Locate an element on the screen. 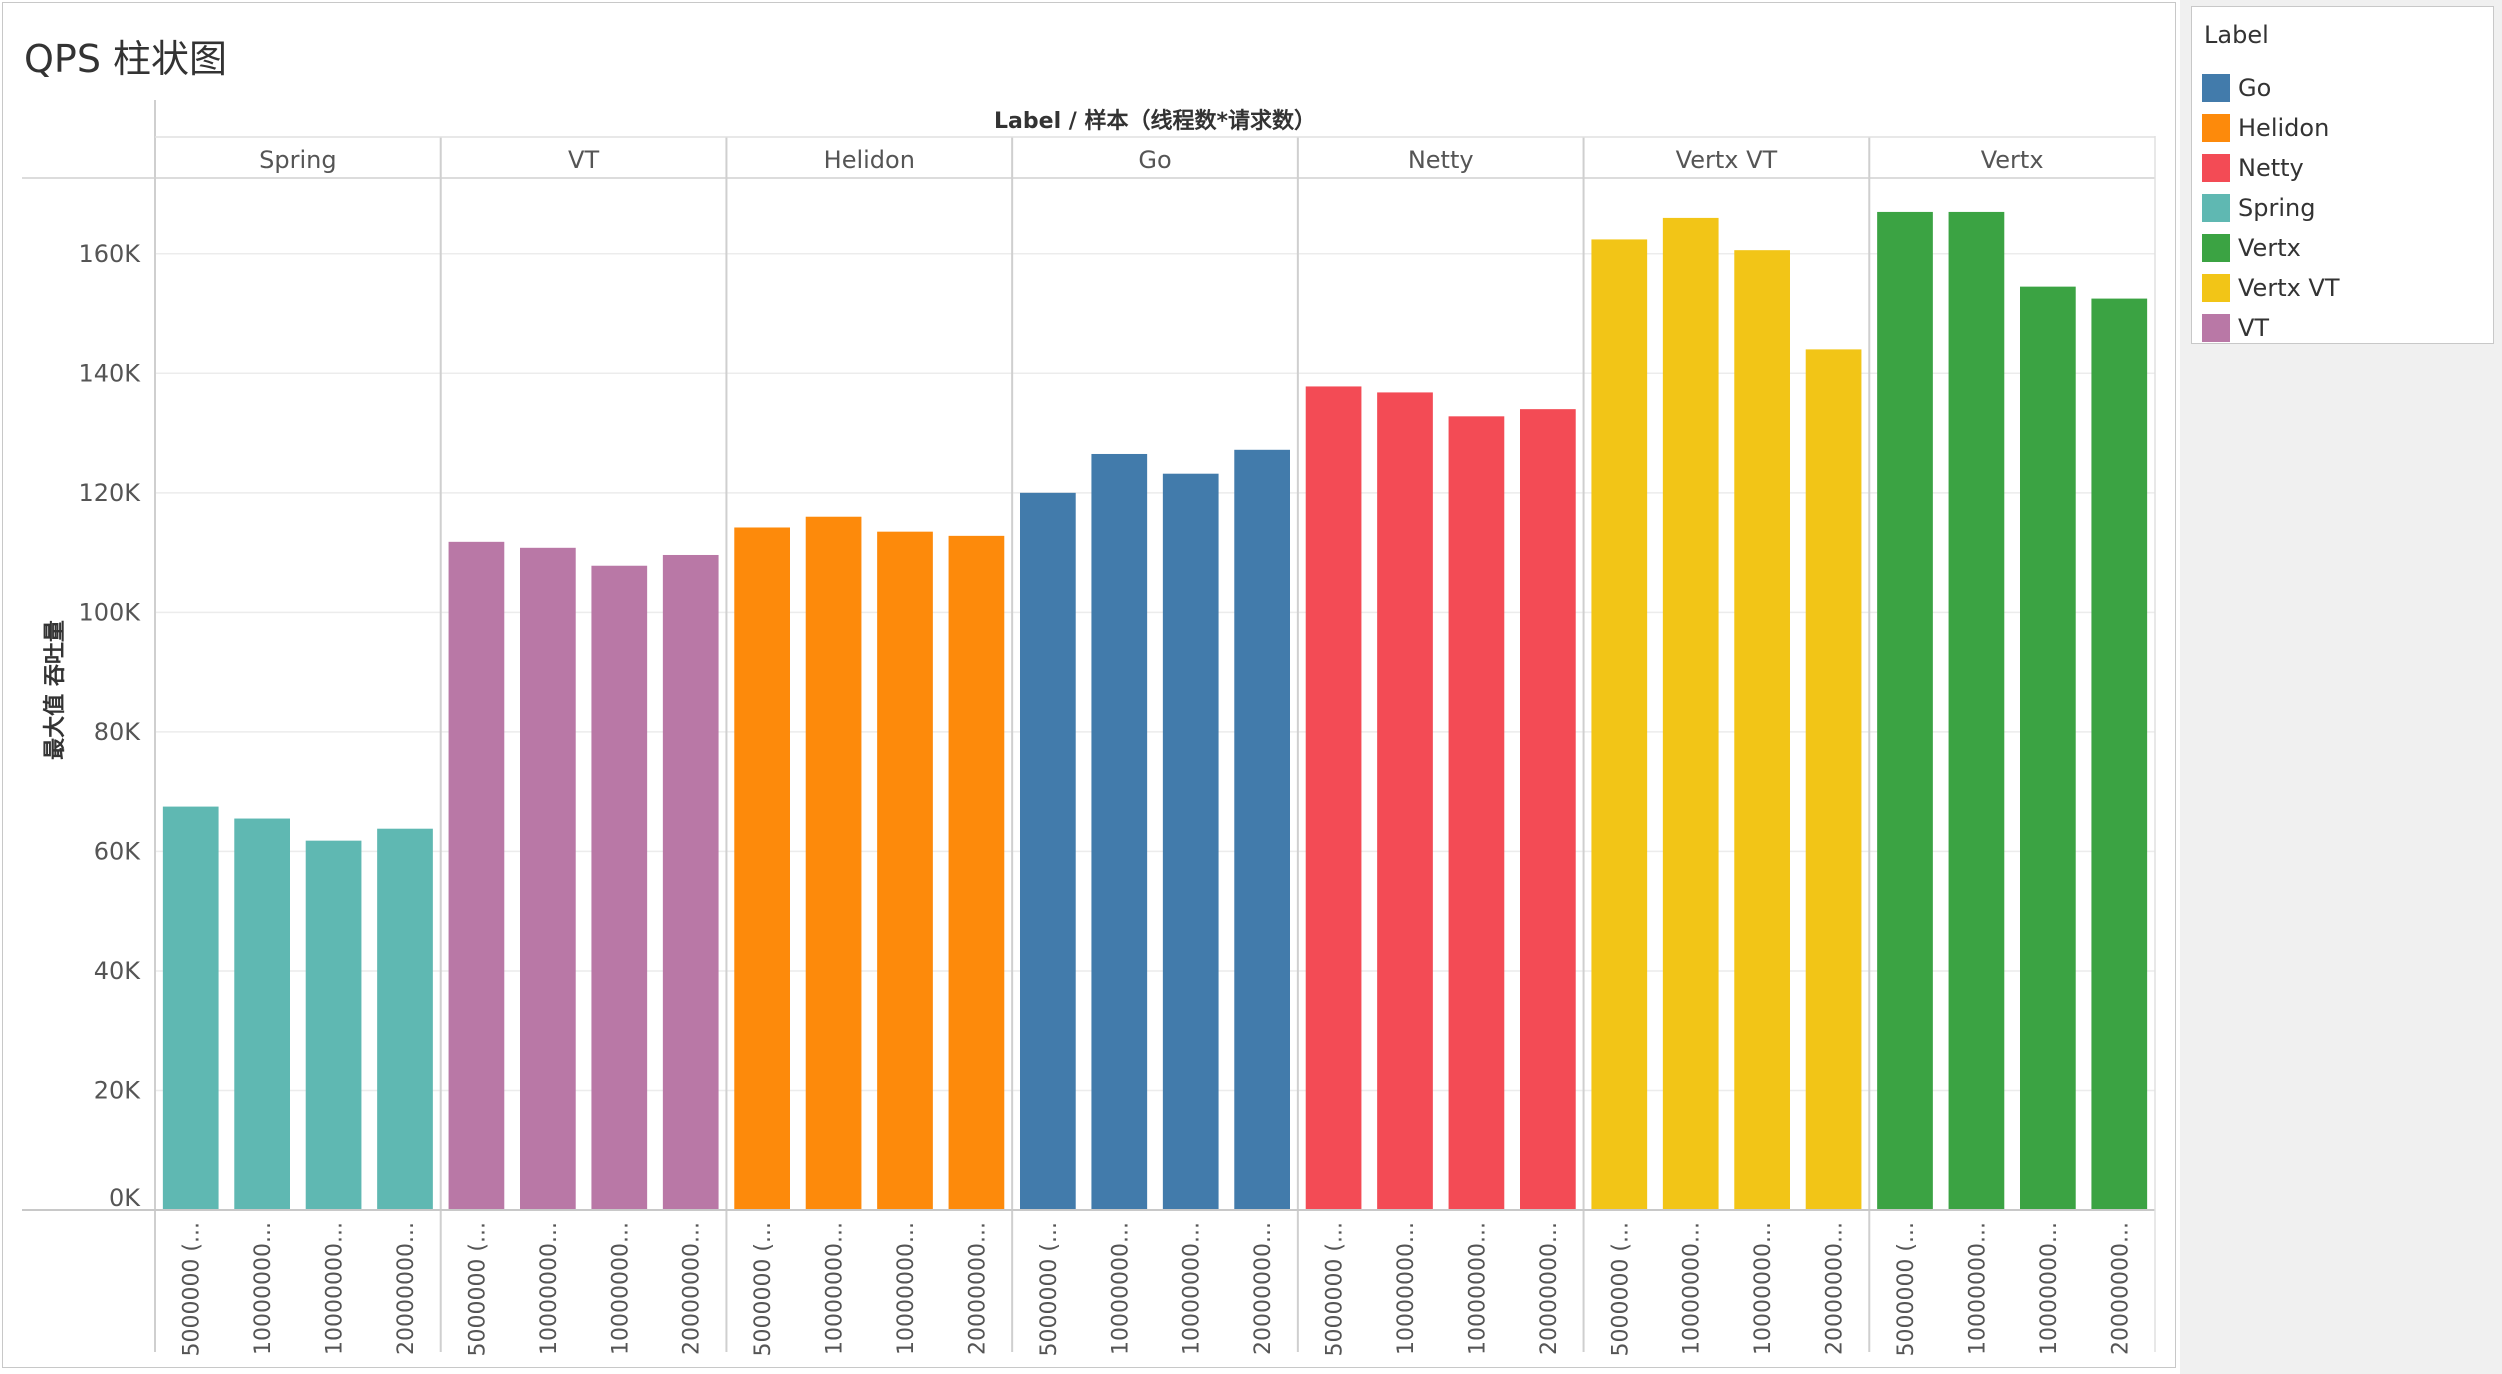 This screenshot has width=2502, height=1374. legend-title: Label is located at coordinates (2236, 35).